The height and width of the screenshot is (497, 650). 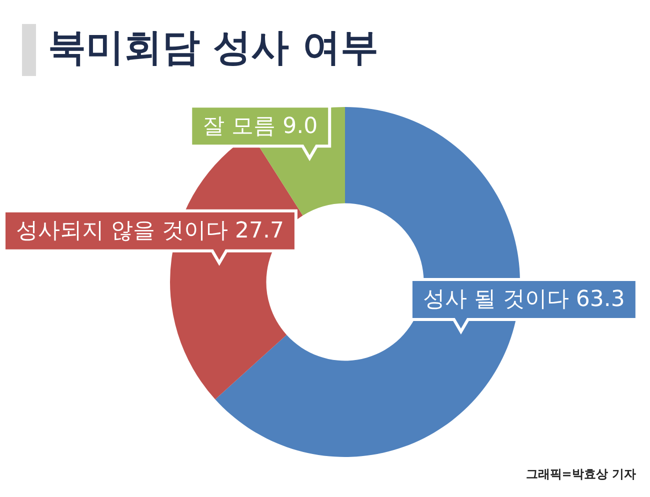 What do you see at coordinates (523, 299) in the screenshot?
I see `slice-label: 성사 될 것이다 63.3` at bounding box center [523, 299].